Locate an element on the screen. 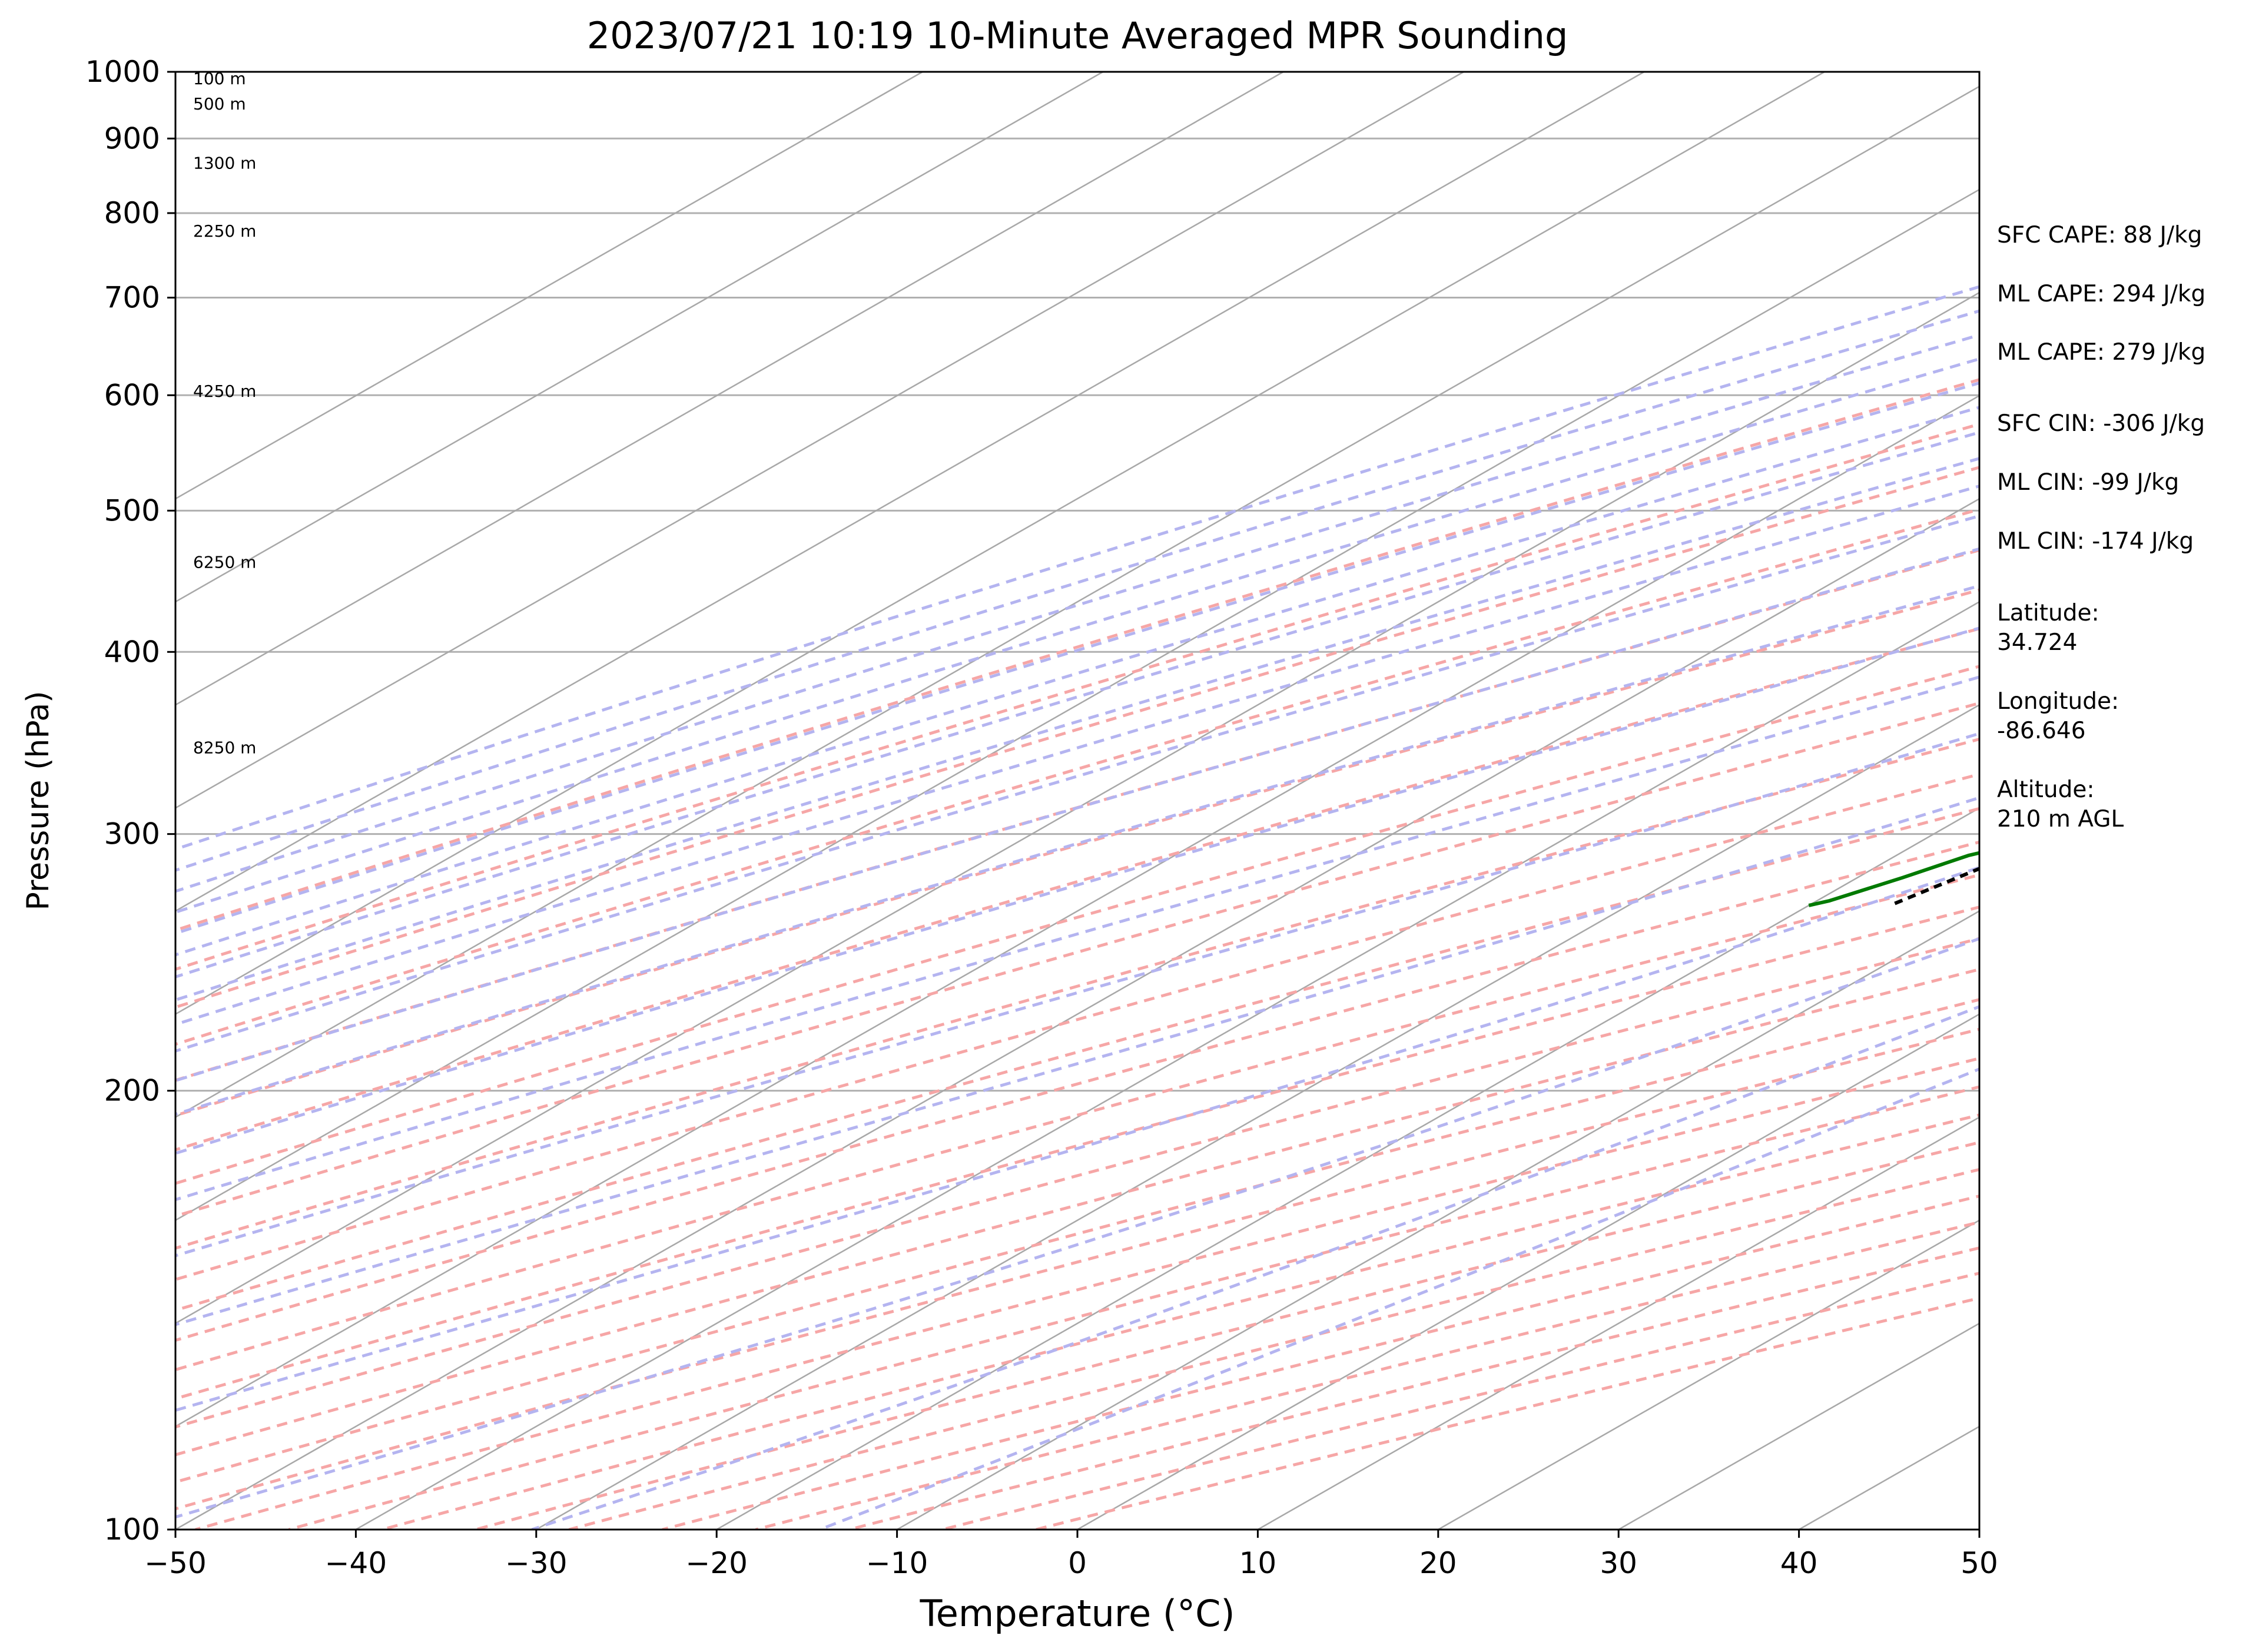  y-tick-label: 500 is located at coordinates (132, 510).